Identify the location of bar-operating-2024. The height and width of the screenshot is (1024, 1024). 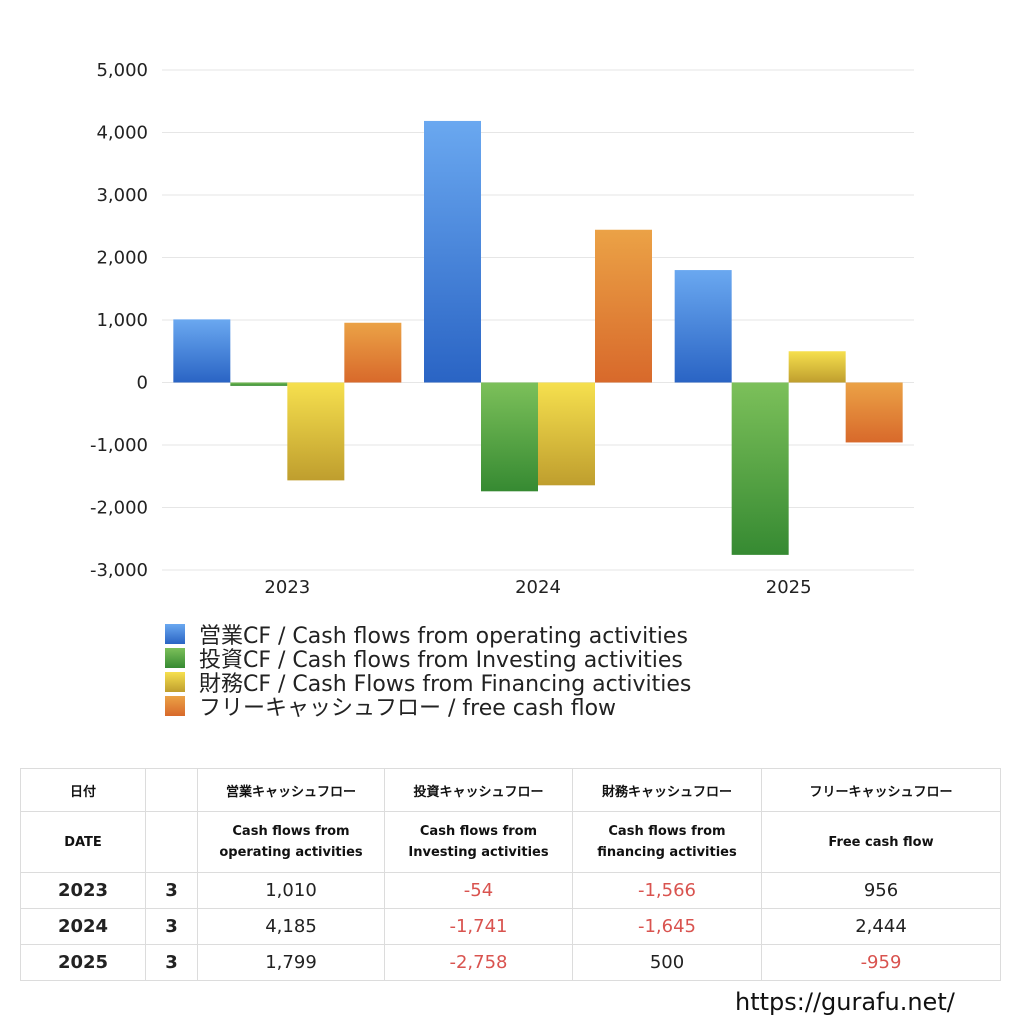
(452, 251).